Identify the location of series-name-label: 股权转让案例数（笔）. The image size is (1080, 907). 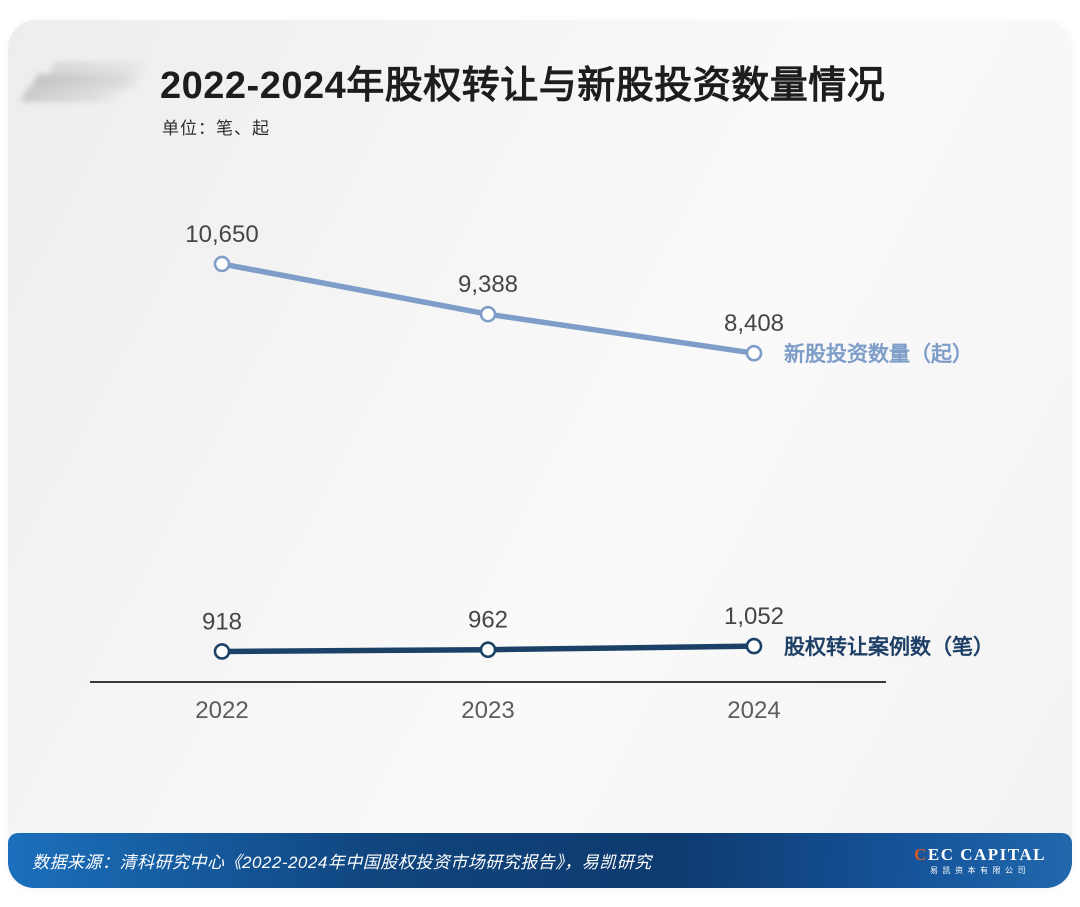
(889, 647).